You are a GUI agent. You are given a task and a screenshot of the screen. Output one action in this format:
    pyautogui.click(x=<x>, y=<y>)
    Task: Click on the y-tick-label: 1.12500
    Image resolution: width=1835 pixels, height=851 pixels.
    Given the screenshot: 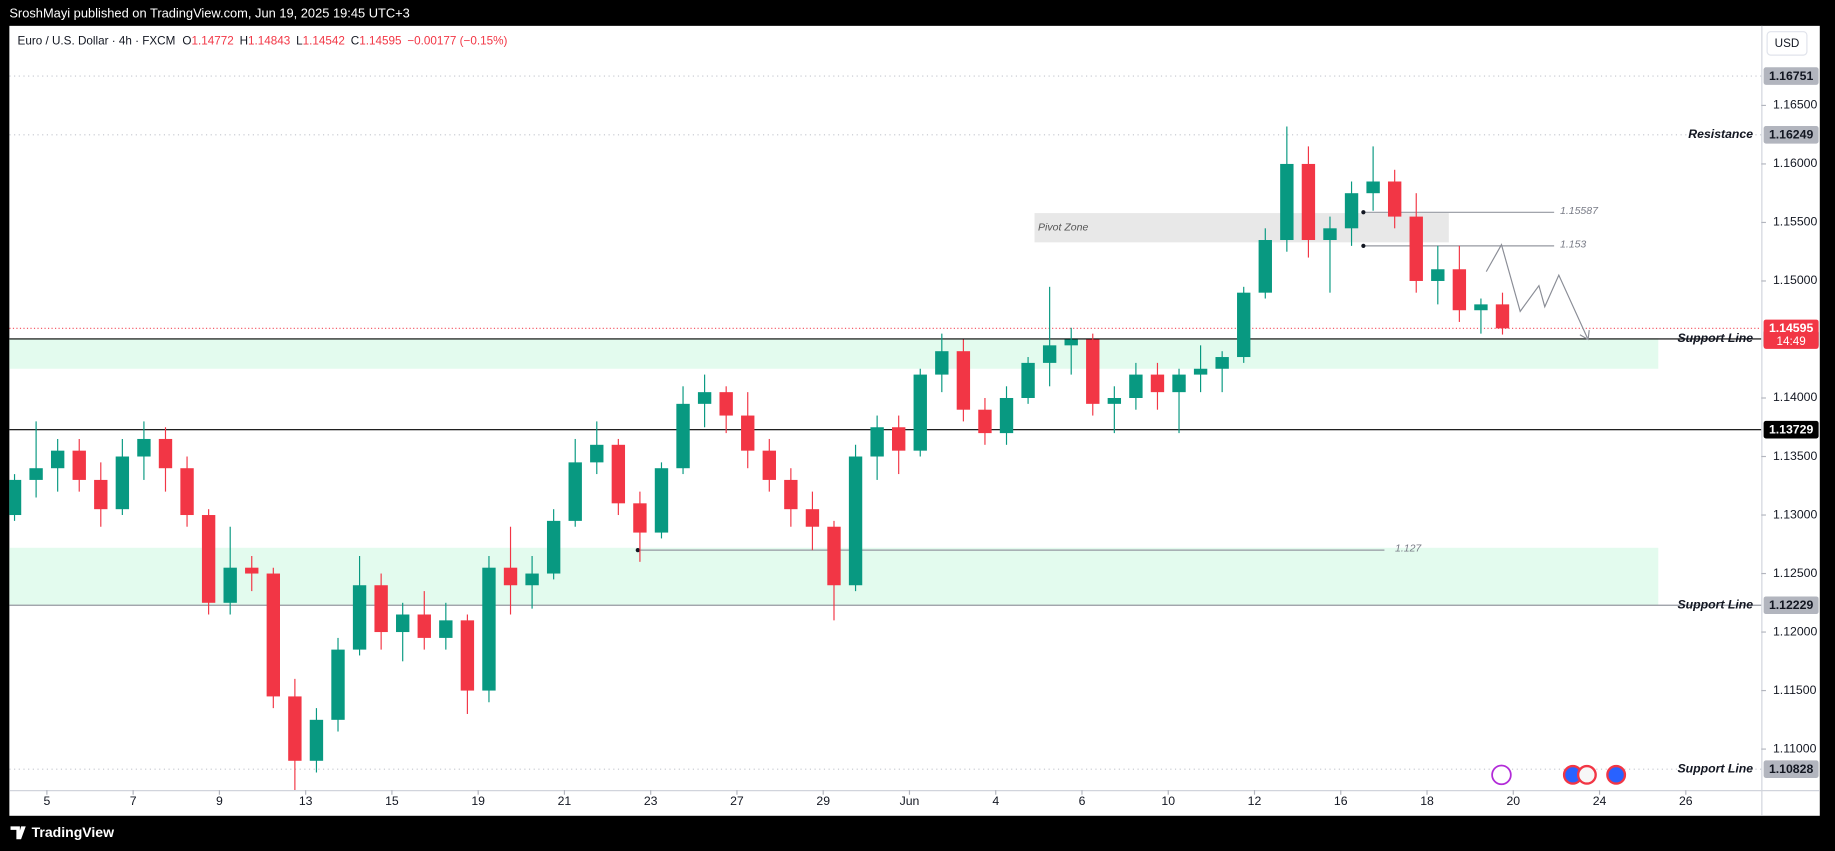 What is the action you would take?
    pyautogui.click(x=1795, y=573)
    